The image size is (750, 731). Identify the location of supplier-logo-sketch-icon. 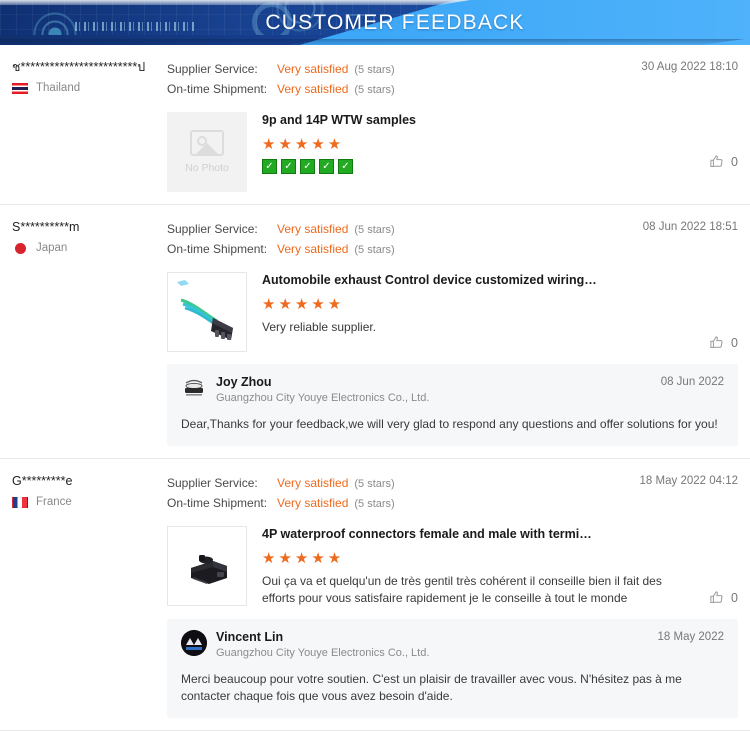
(194, 387).